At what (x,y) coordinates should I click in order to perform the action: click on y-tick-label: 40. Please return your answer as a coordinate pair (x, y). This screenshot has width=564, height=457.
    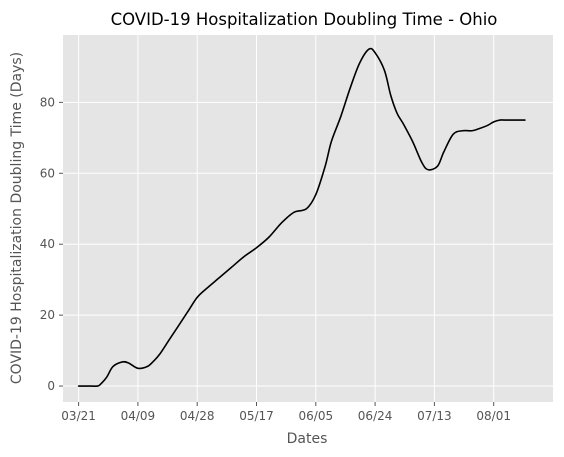
    Looking at the image, I should click on (47, 244).